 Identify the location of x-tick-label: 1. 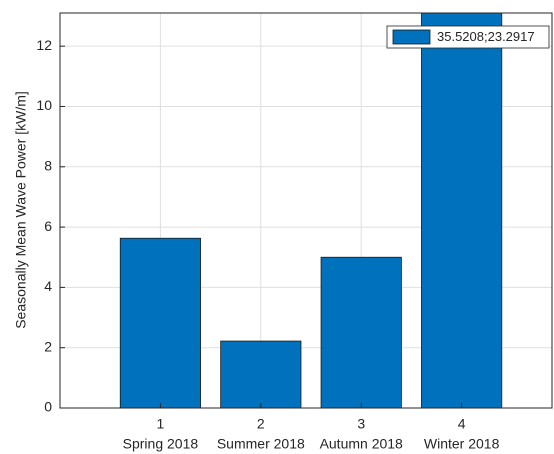
(161, 424).